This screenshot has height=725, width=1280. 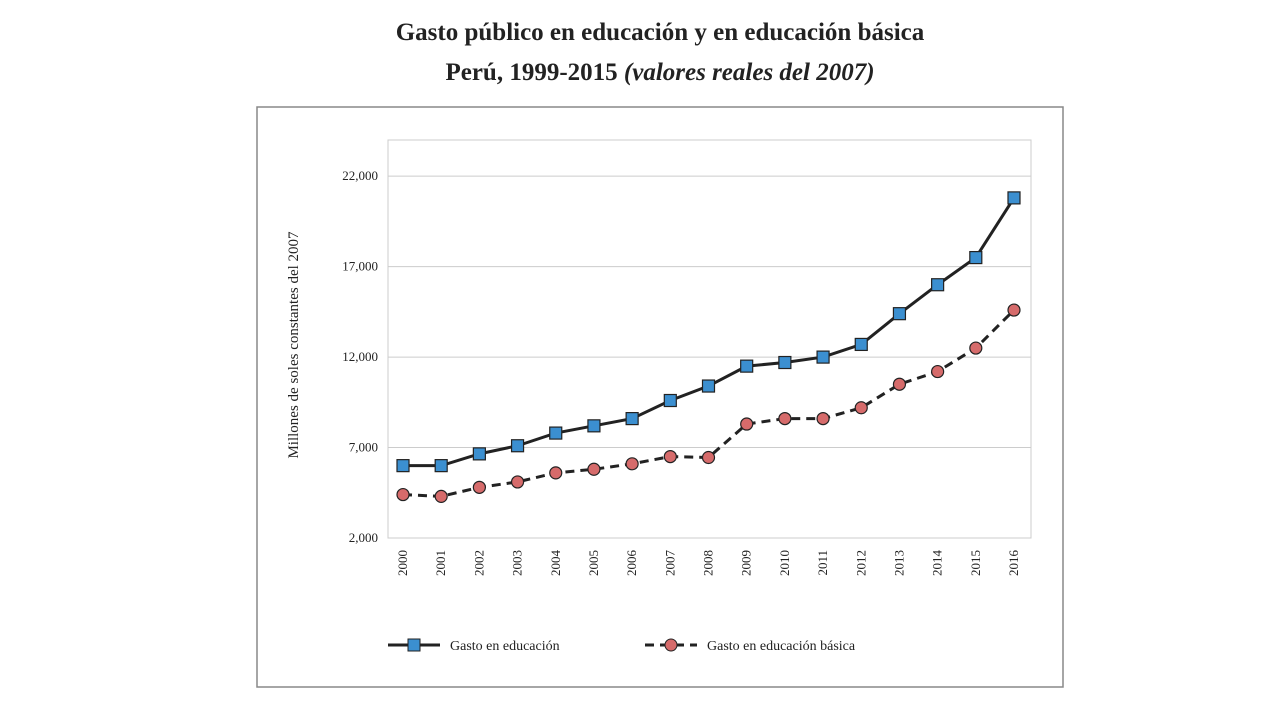 I want to click on subtitle: Perú, 1999-2015, so click(x=531, y=72).